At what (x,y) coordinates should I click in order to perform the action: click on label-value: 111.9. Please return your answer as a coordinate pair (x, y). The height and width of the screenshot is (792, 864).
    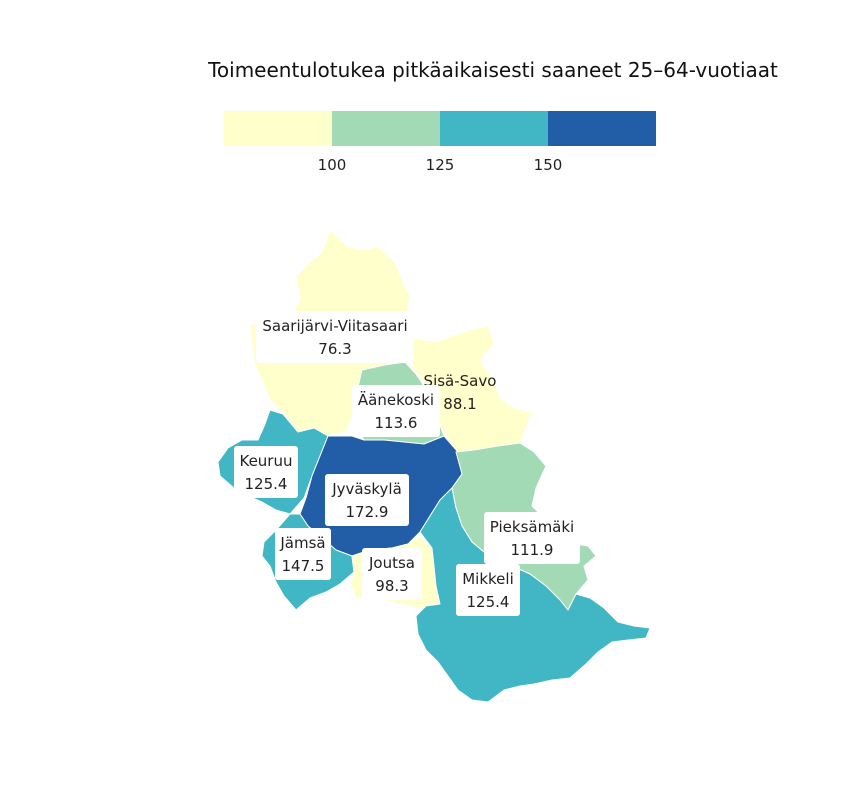
    Looking at the image, I should click on (532, 550).